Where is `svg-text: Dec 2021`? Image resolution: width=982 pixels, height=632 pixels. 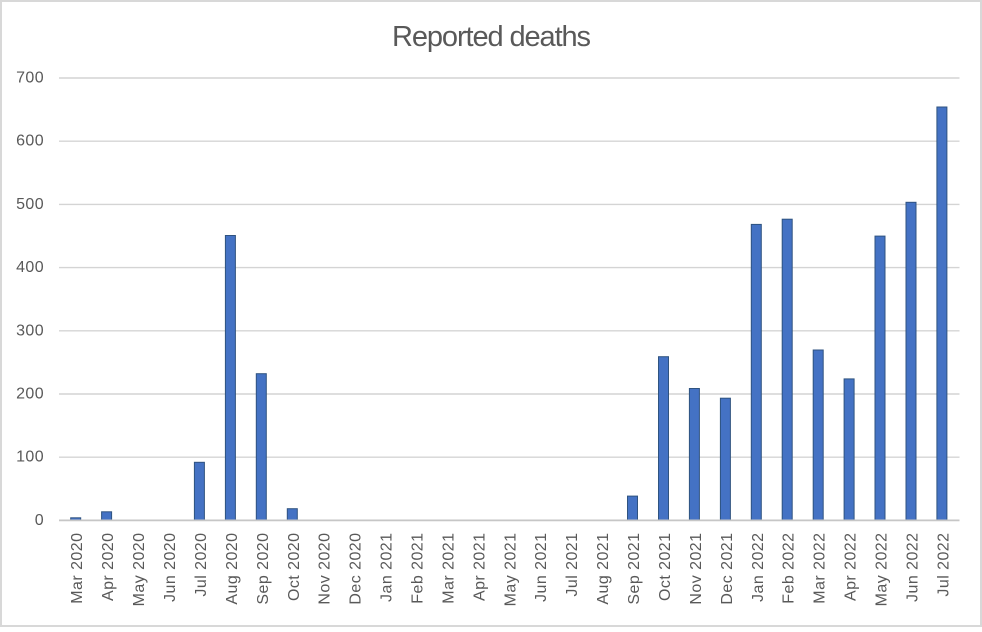 svg-text: Dec 2021 is located at coordinates (727, 569).